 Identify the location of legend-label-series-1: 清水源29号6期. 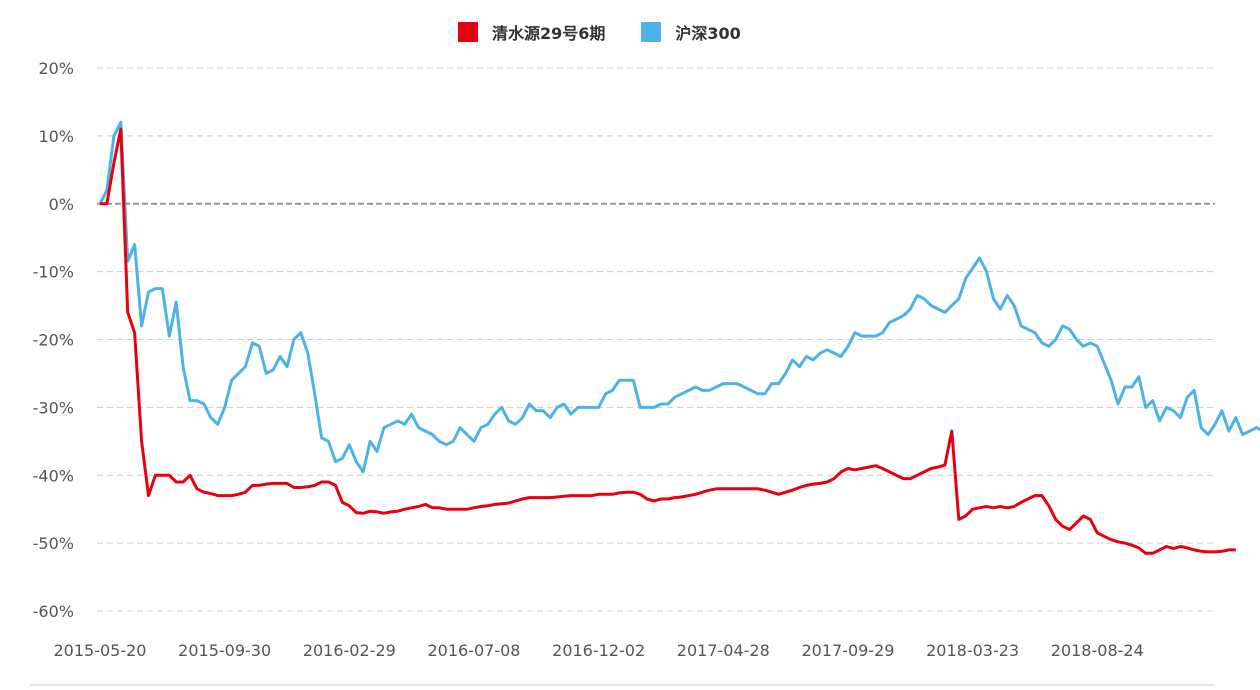
(549, 33).